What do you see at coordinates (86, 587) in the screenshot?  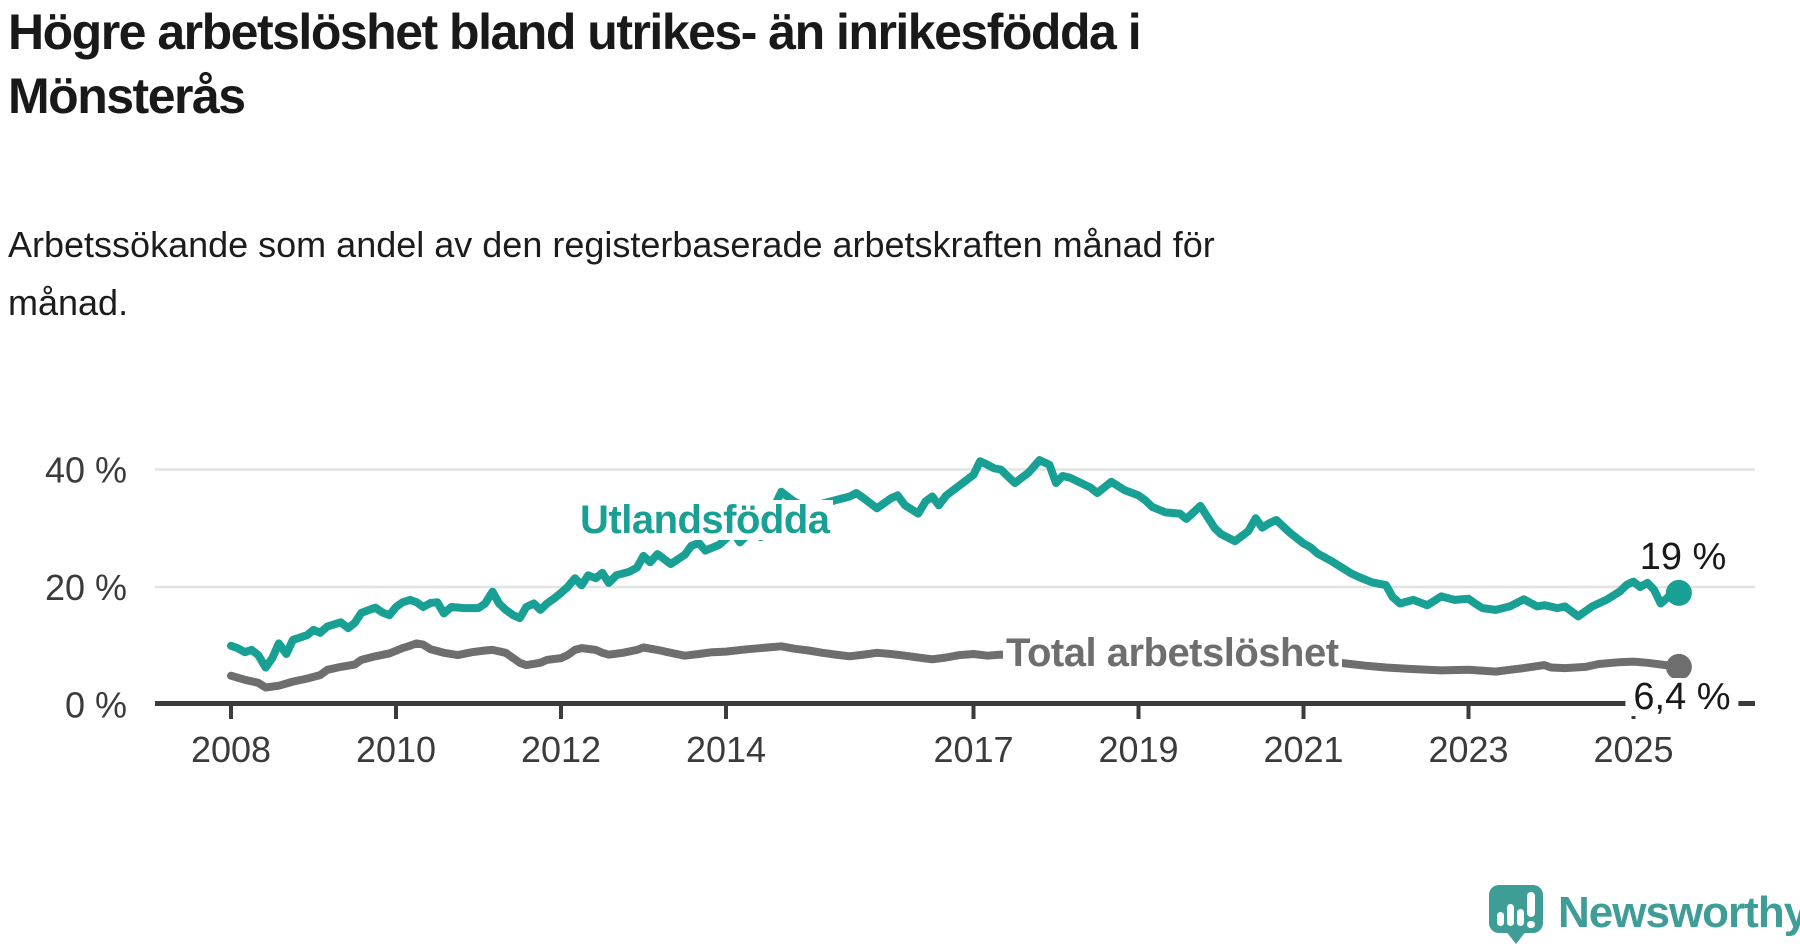 I see `y-tick-label-20: 20 %` at bounding box center [86, 587].